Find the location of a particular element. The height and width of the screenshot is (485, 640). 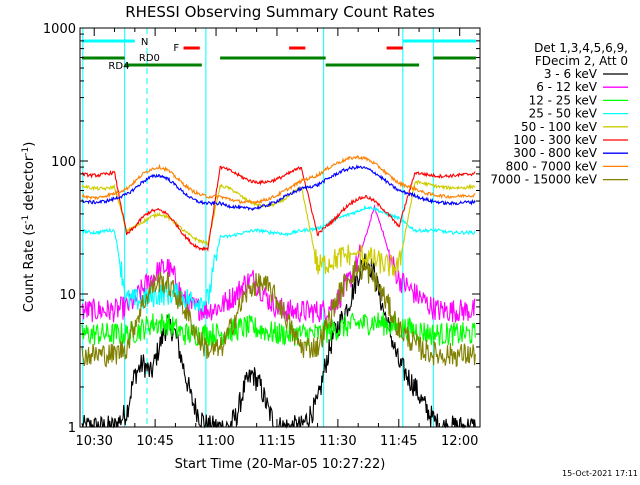

x-axis-label: Start Time (20-Mar-05 10:27:22) is located at coordinates (280, 464).